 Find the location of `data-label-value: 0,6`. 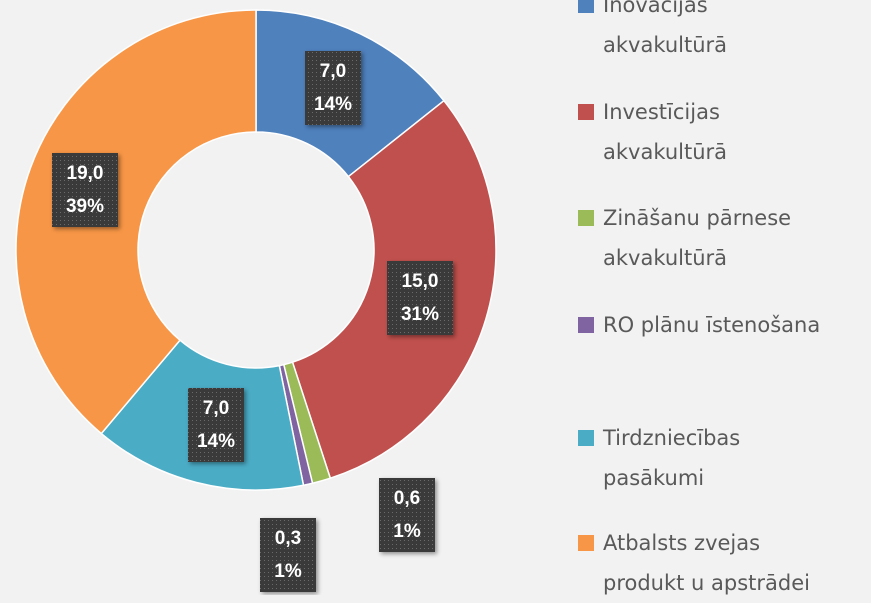

data-label-value: 0,6 is located at coordinates (407, 498).